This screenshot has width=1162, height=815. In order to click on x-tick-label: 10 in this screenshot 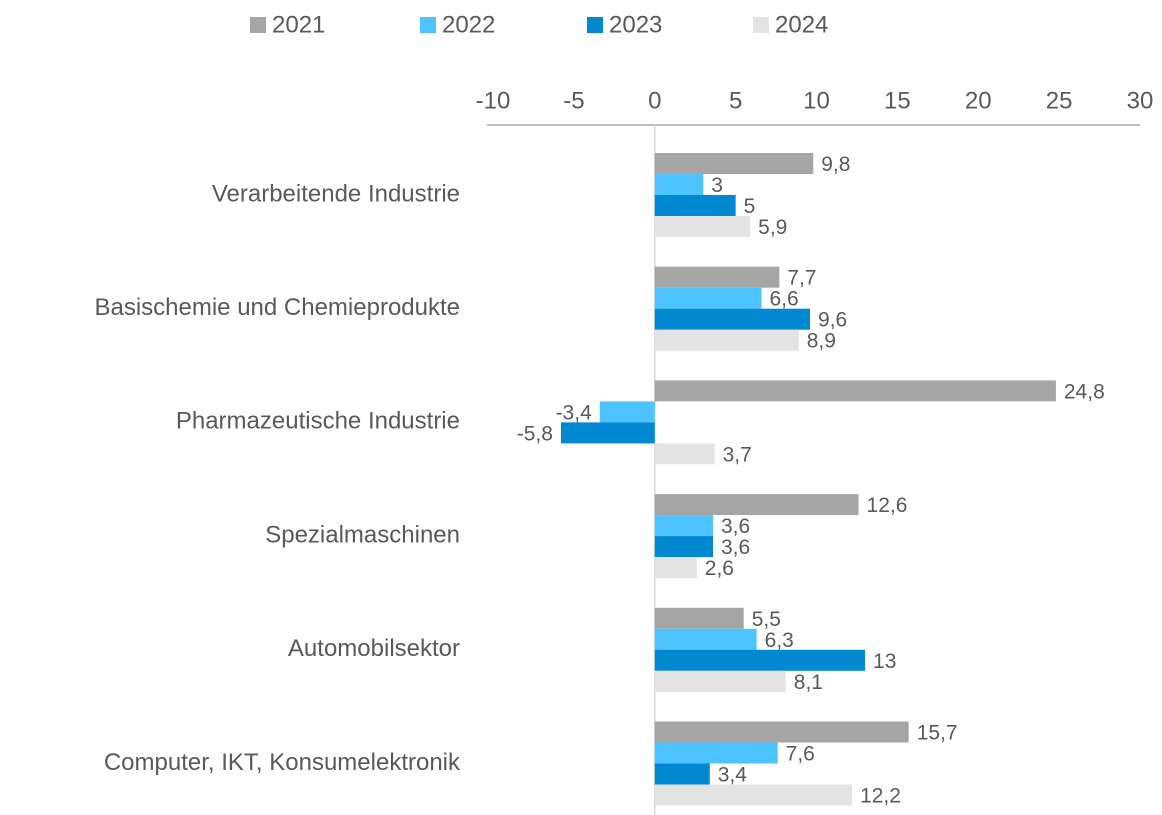, I will do `click(816, 100)`.